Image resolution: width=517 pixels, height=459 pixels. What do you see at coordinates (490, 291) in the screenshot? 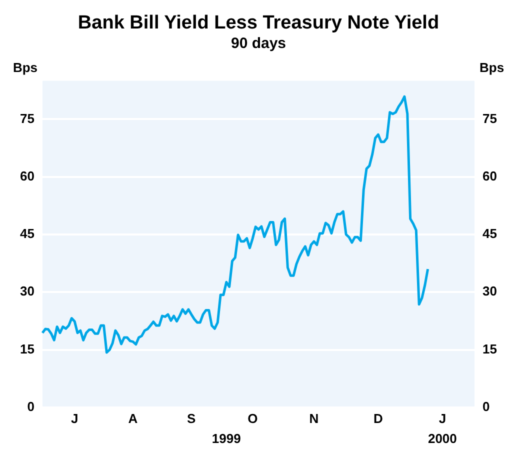
I see `y2-tick-label: 30` at bounding box center [490, 291].